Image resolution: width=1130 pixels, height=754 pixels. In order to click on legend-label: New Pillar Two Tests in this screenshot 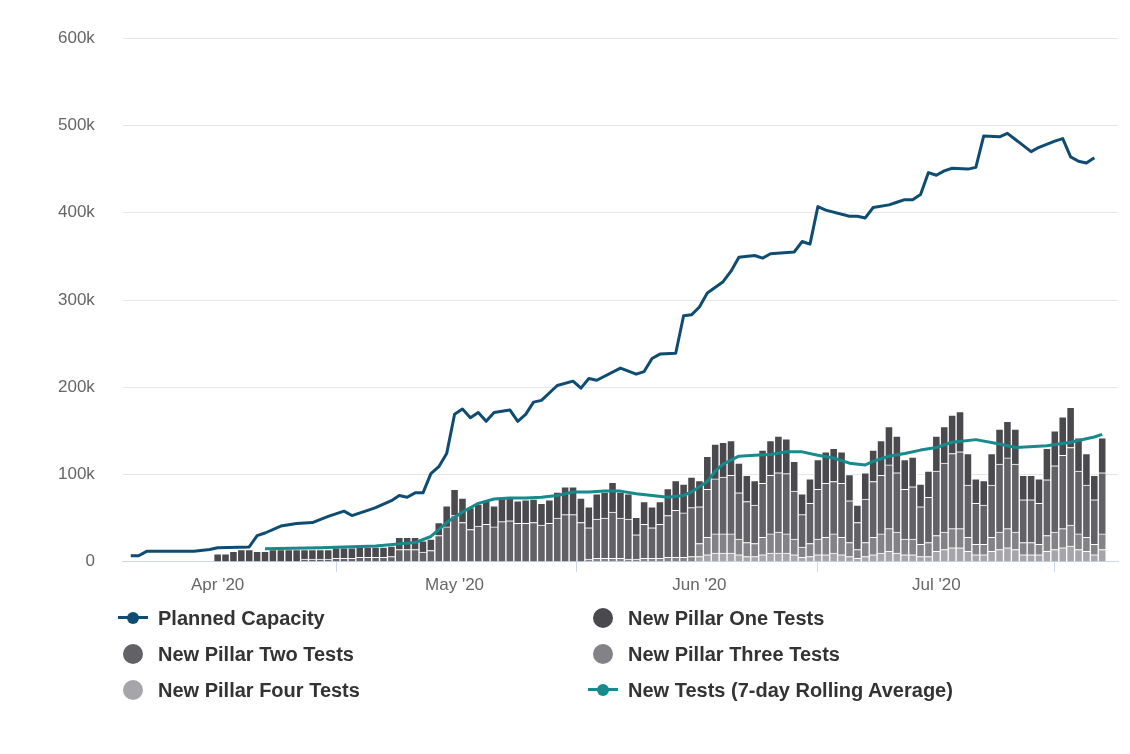, I will do `click(256, 654)`.